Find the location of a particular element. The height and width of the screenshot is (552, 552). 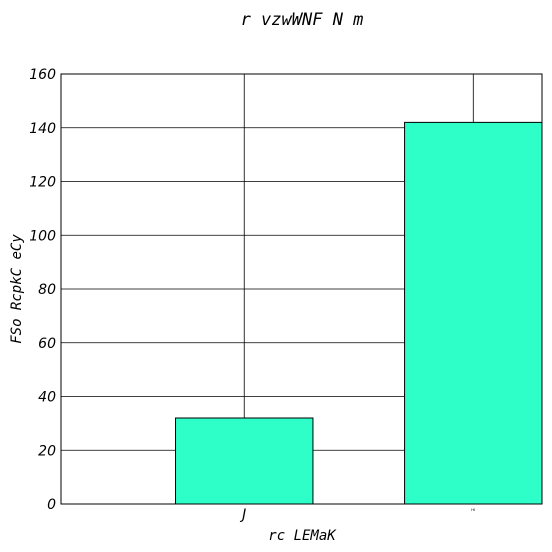

y-tick-label: 60 is located at coordinates (47, 344).